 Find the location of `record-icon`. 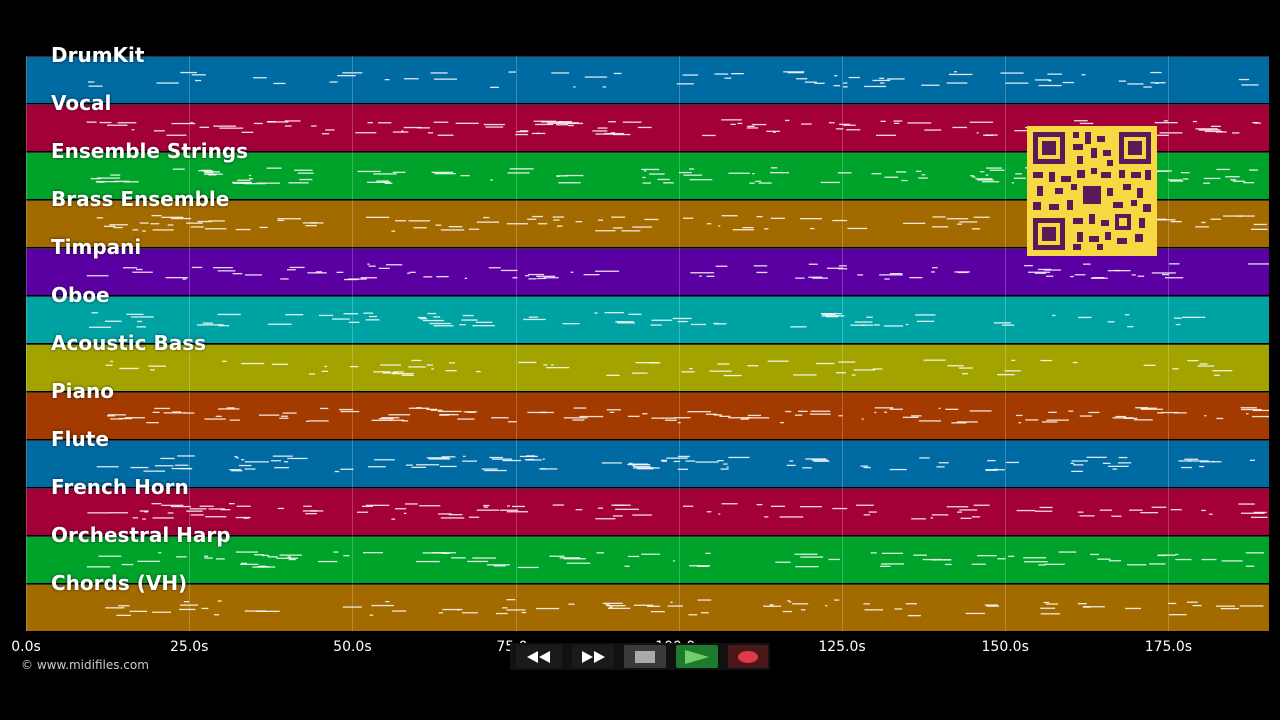

record-icon is located at coordinates (748, 656).